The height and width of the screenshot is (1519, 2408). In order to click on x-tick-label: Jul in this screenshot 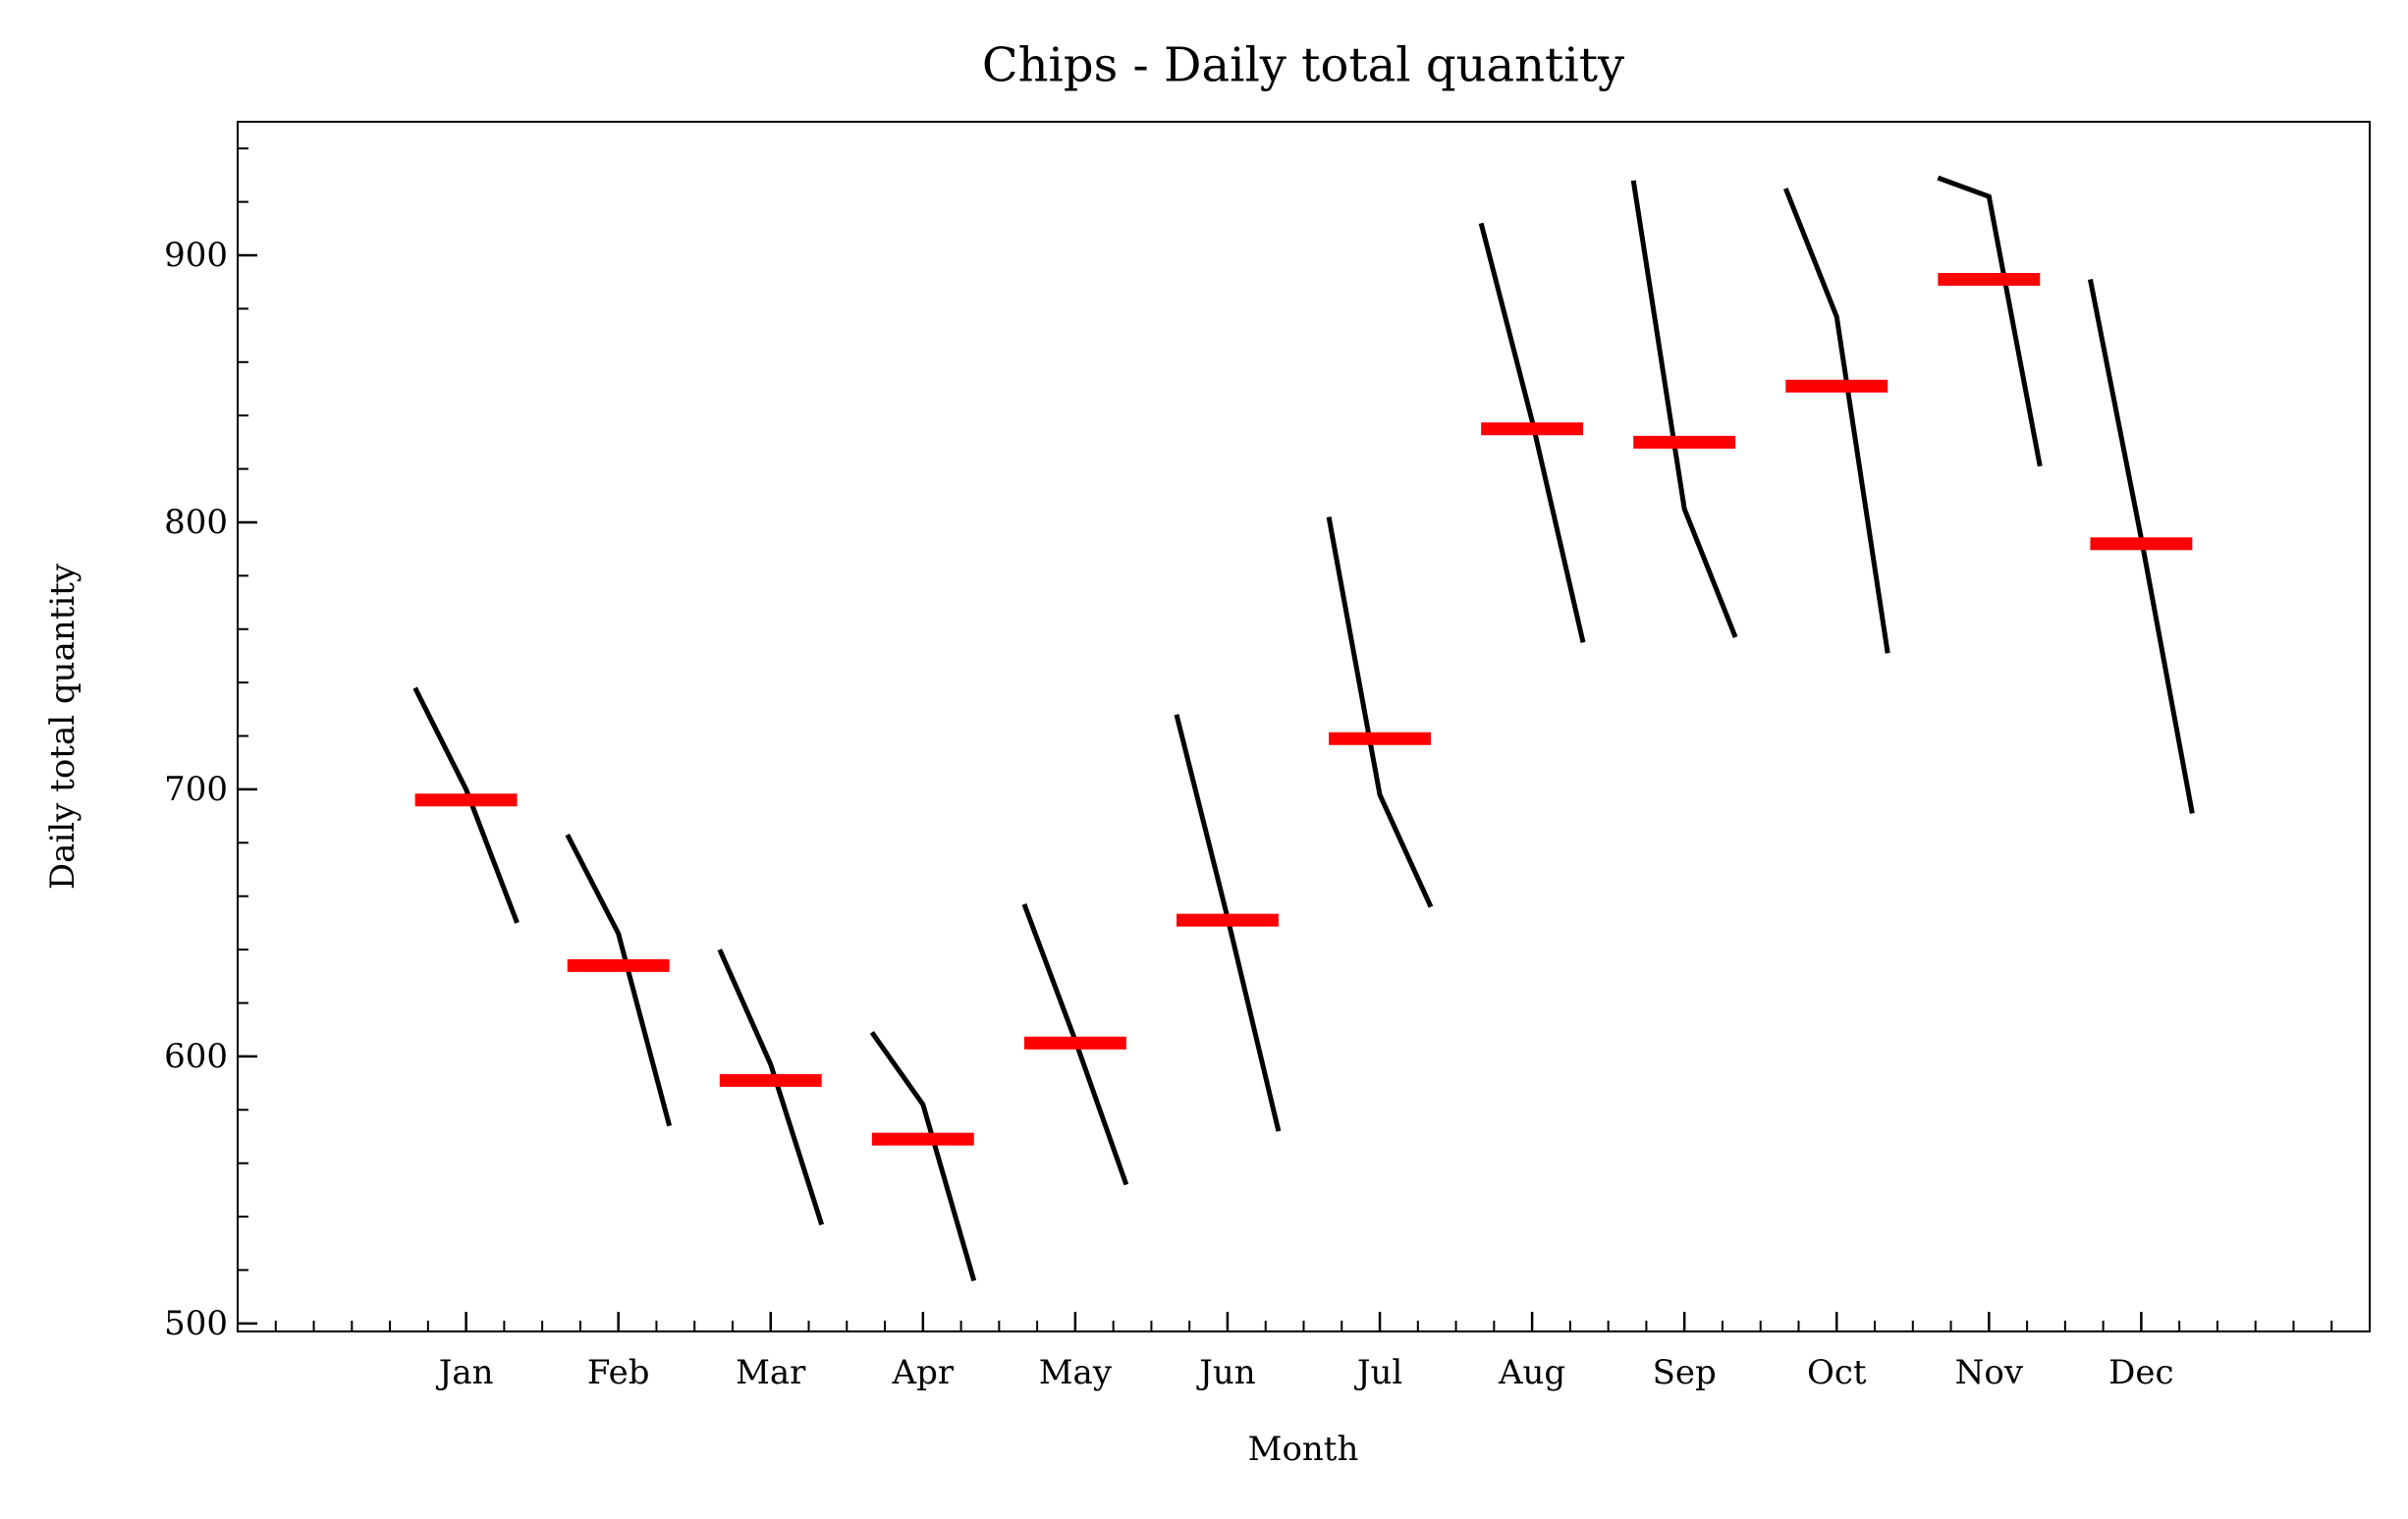, I will do `click(1378, 1372)`.